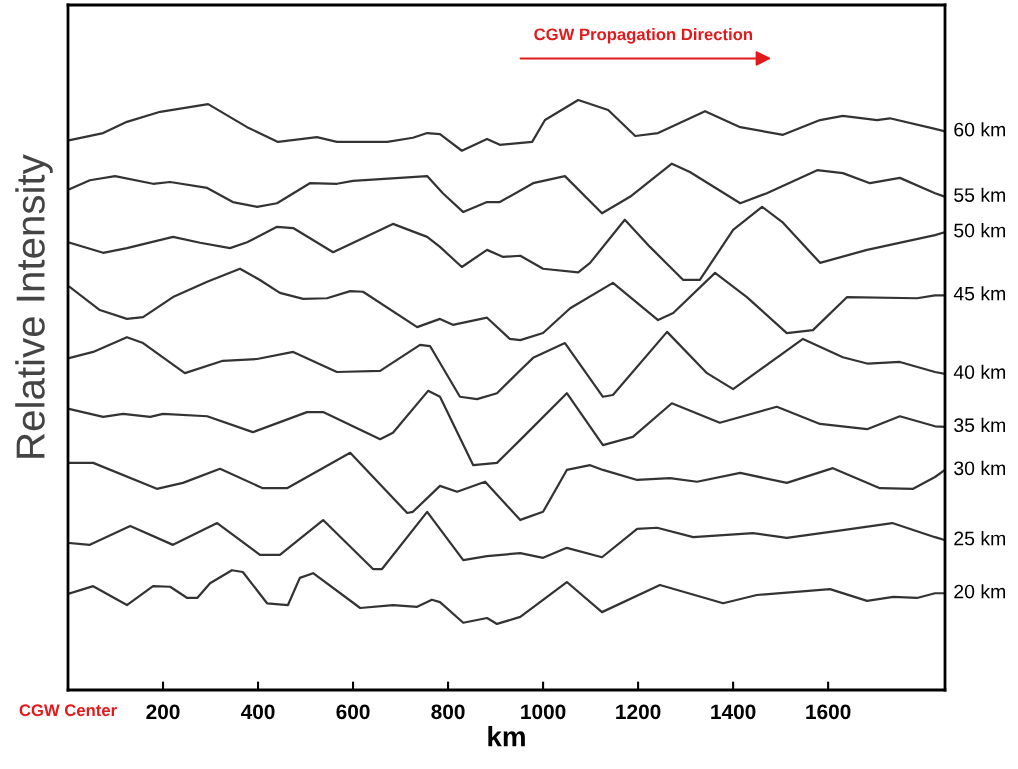 Image resolution: width=1018 pixels, height=769 pixels. Describe the element at coordinates (979, 293) in the screenshot. I see `series-label: 45 km` at that location.